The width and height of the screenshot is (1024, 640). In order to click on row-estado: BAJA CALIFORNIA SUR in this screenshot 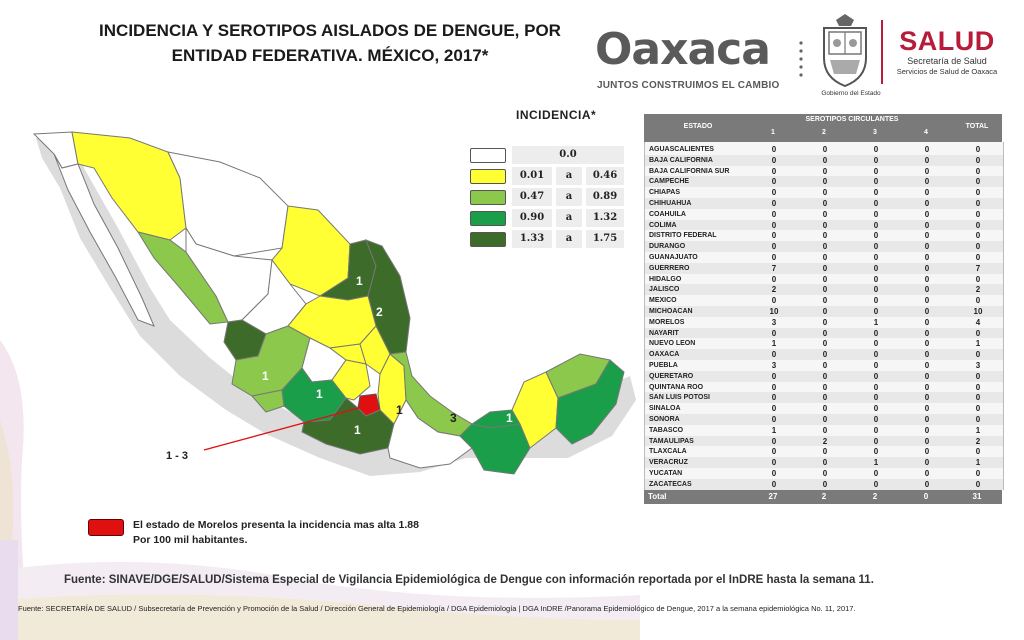, I will do `click(689, 171)`.